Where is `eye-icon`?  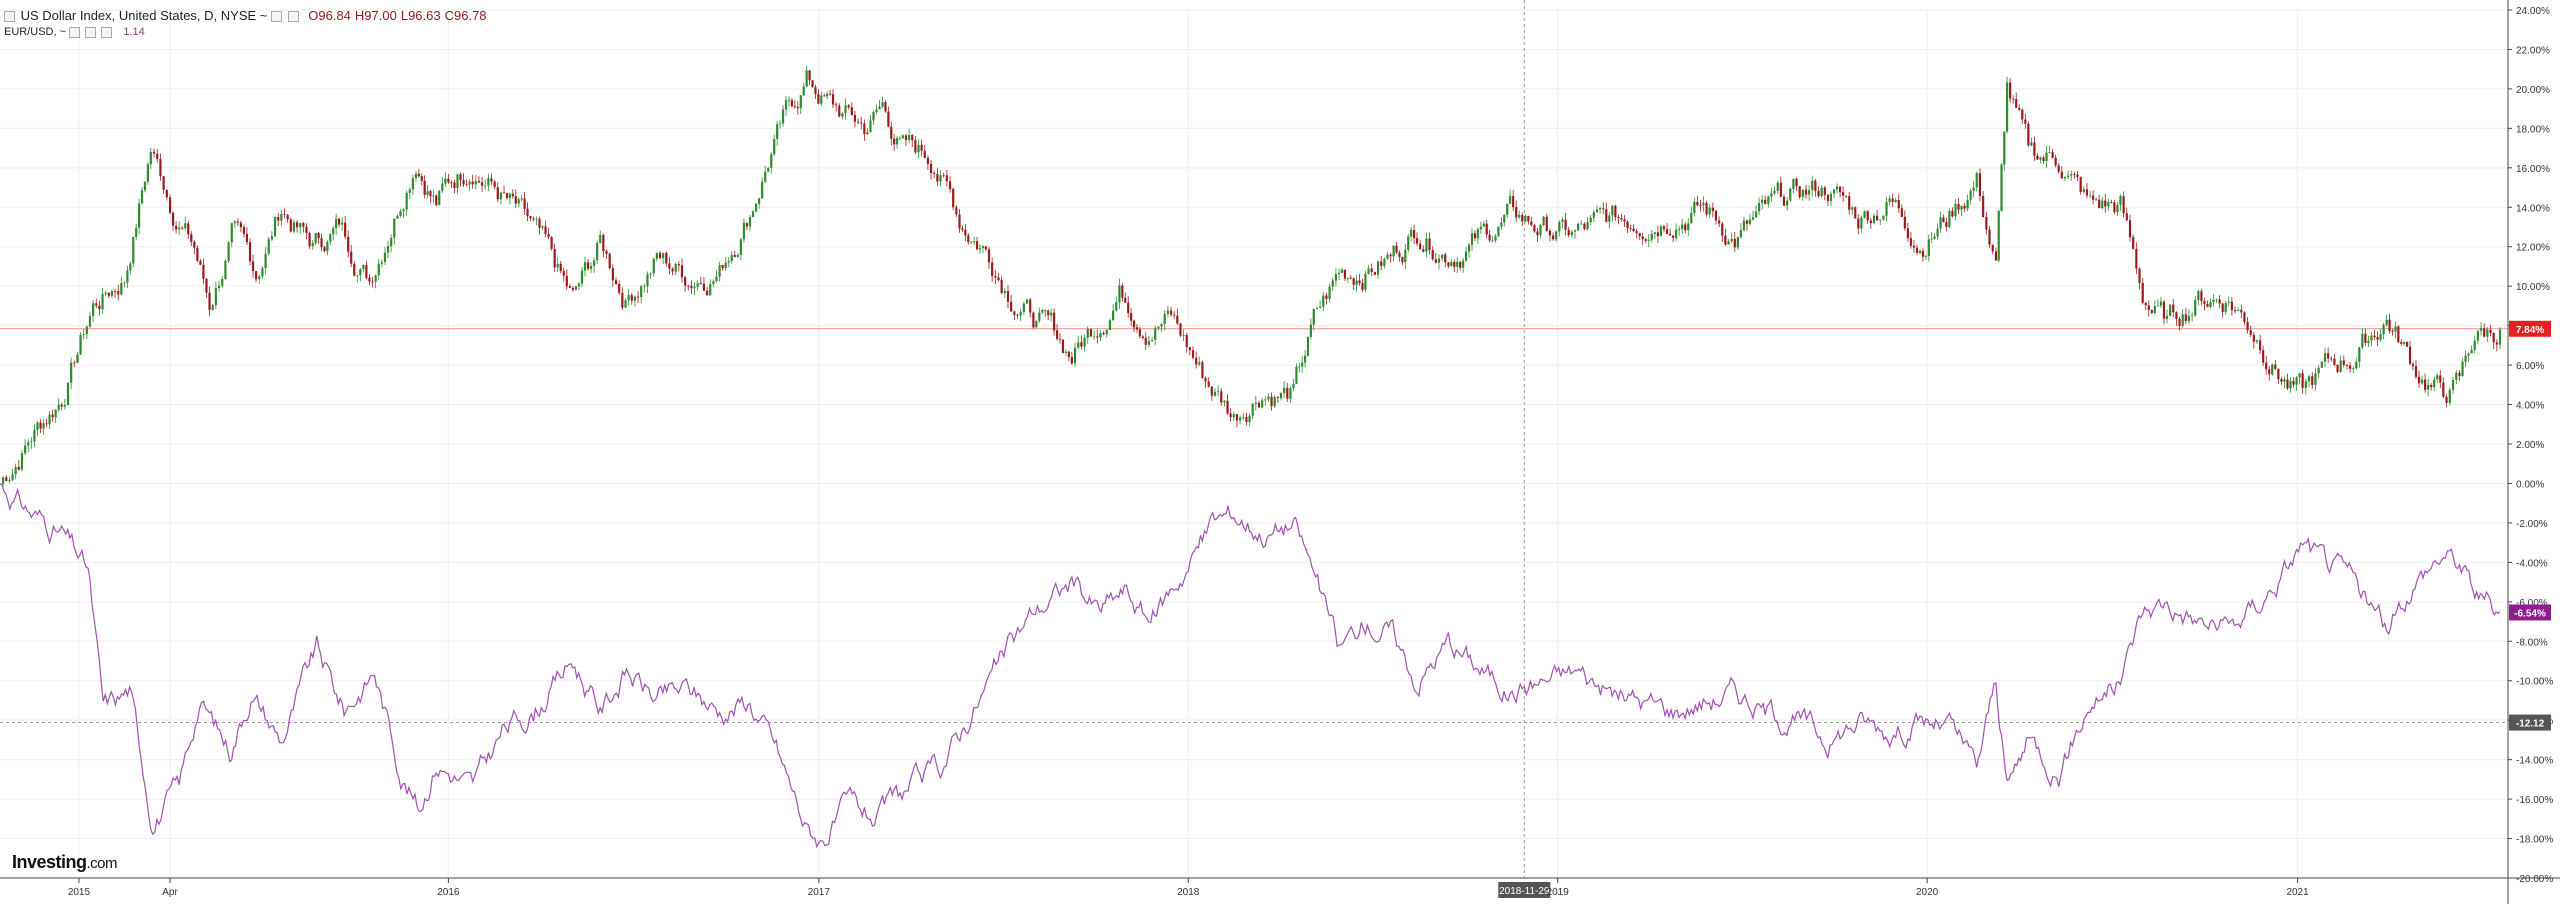
eye-icon is located at coordinates (75, 32).